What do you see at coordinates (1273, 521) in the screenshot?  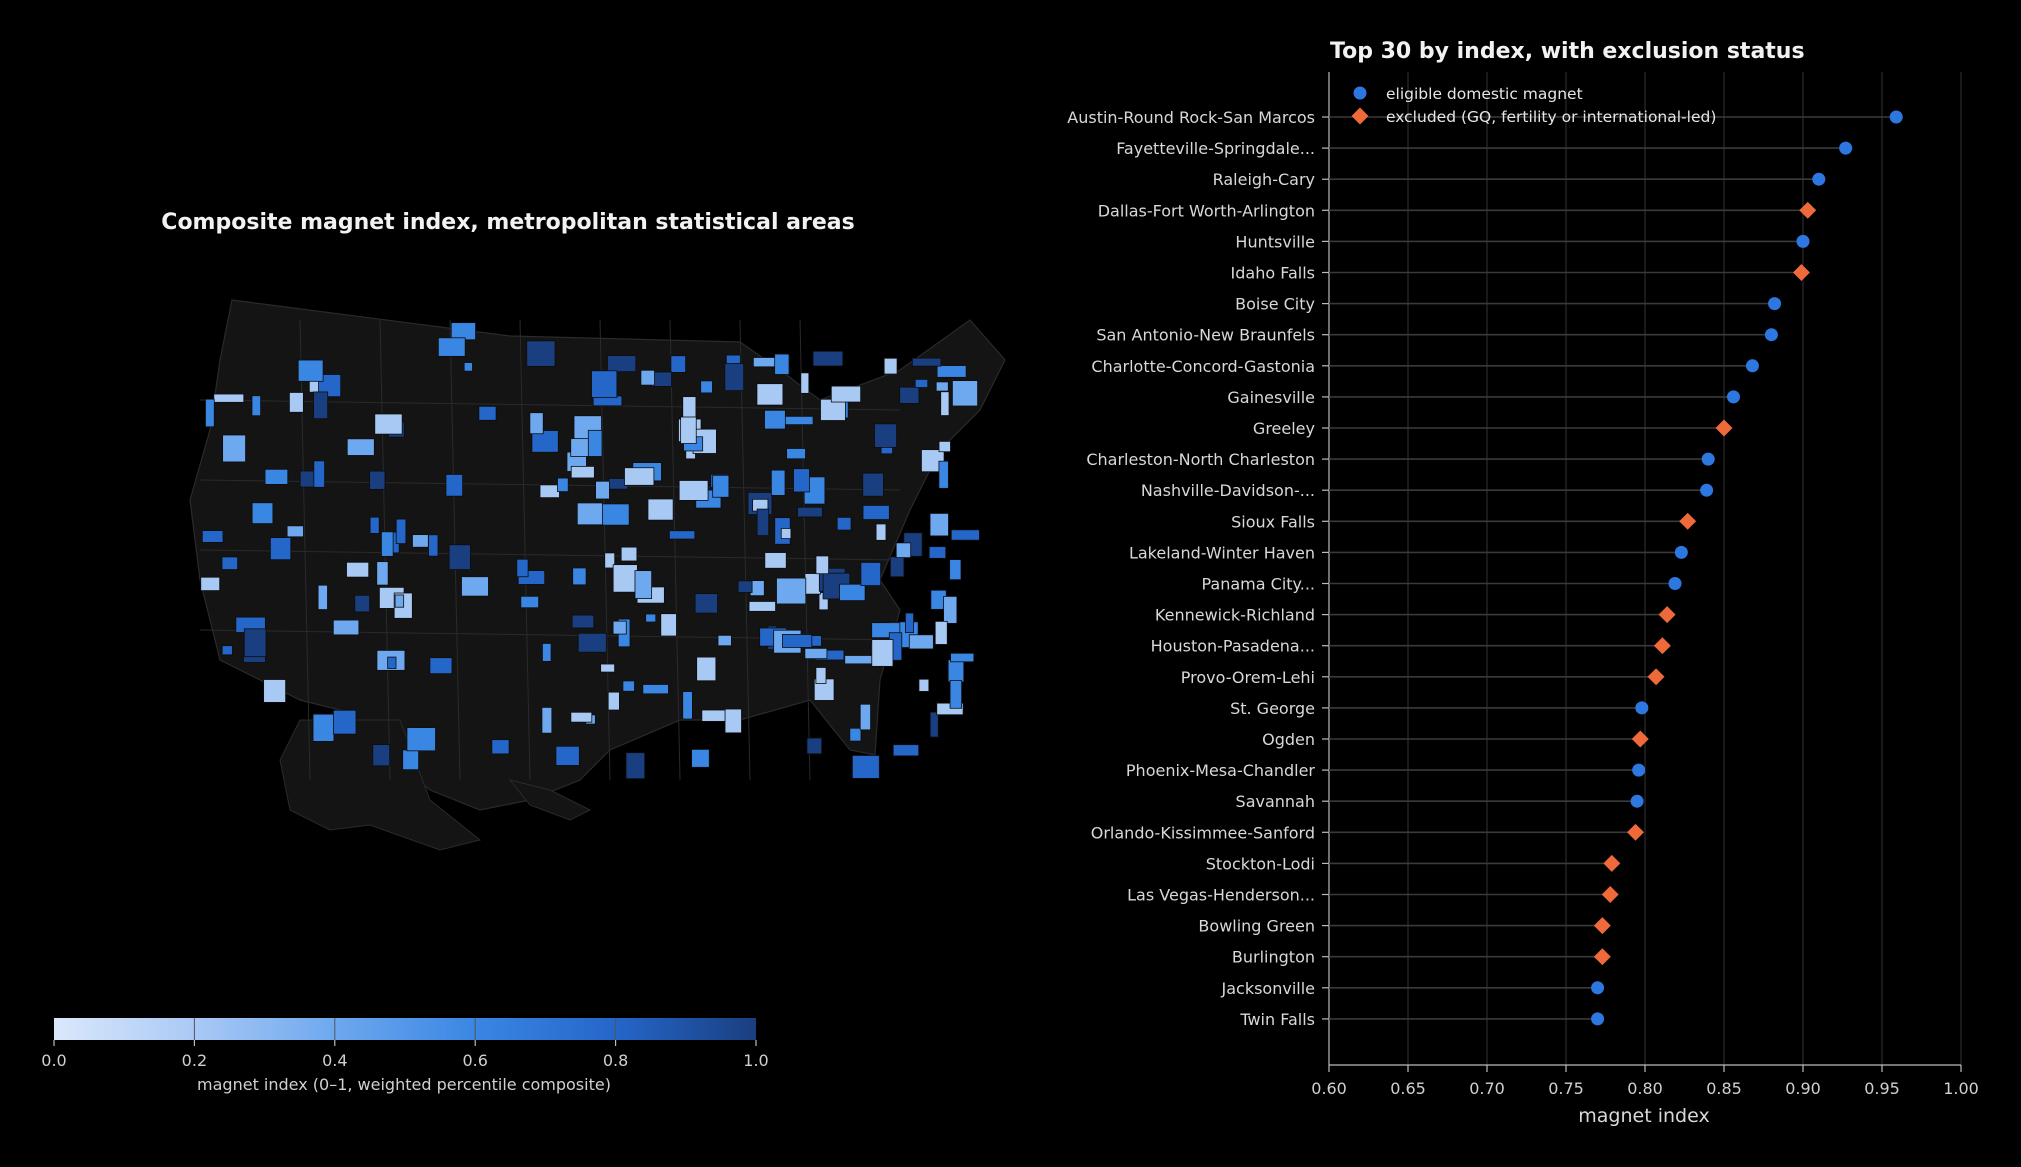 I see `y-tick-label: Sioux Falls` at bounding box center [1273, 521].